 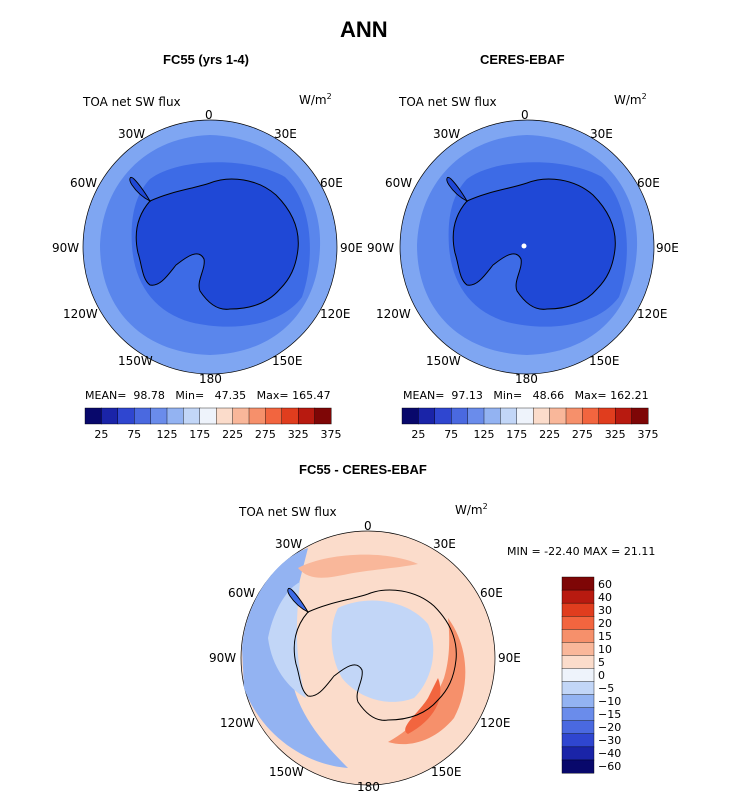 I want to click on pole-dot, so click(x=524, y=246).